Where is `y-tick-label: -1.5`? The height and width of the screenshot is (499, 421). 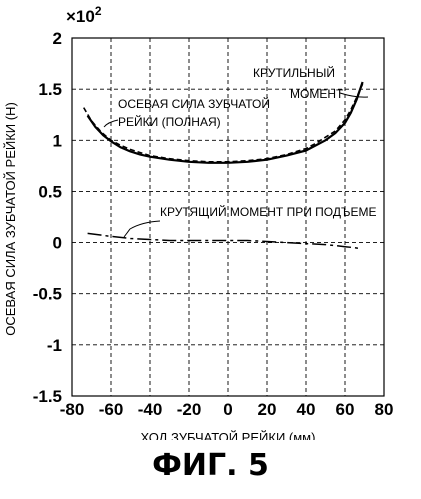
y-tick-label: -1.5 is located at coordinates (47, 396).